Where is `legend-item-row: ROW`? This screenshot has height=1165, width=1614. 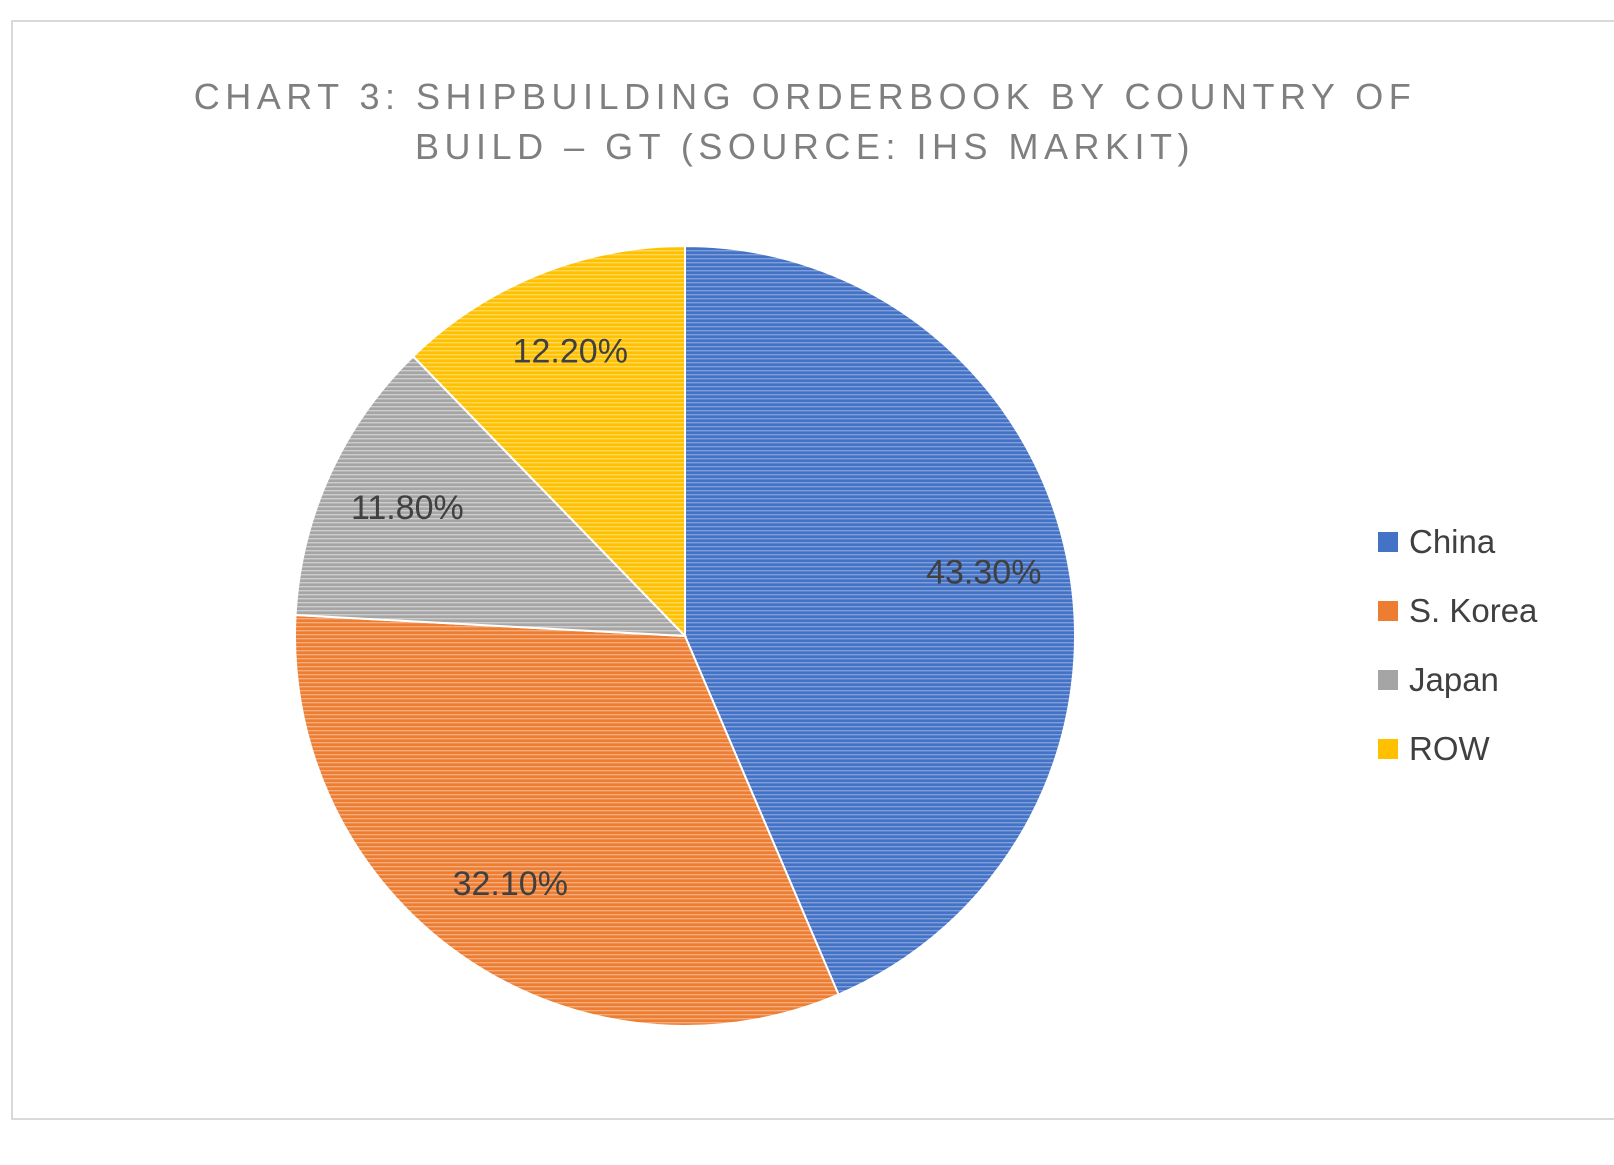 legend-item-row: ROW is located at coordinates (1457, 748).